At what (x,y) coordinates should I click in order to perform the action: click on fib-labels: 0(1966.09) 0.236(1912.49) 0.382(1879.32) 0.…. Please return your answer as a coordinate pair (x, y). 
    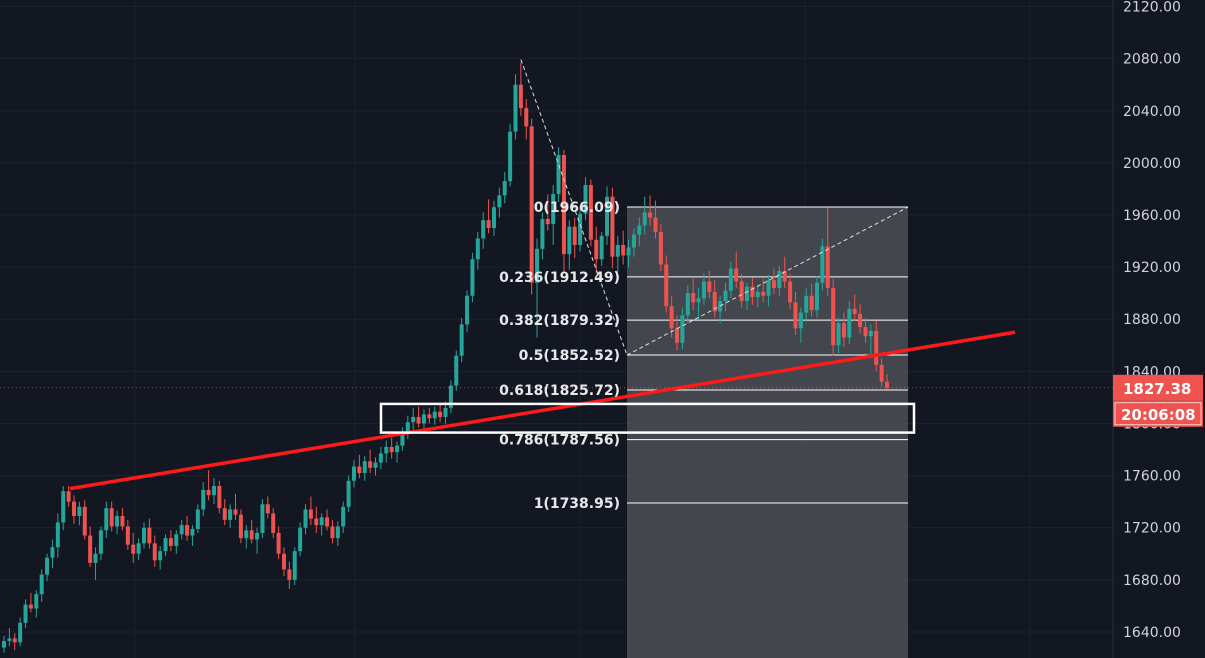
    Looking at the image, I should click on (559, 356).